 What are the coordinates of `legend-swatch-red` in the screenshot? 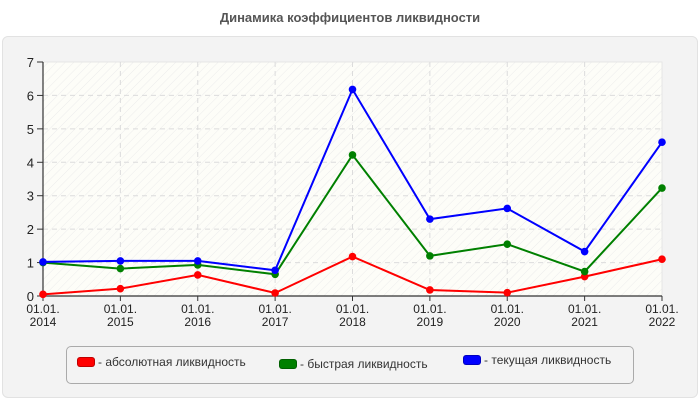 It's located at (86, 362).